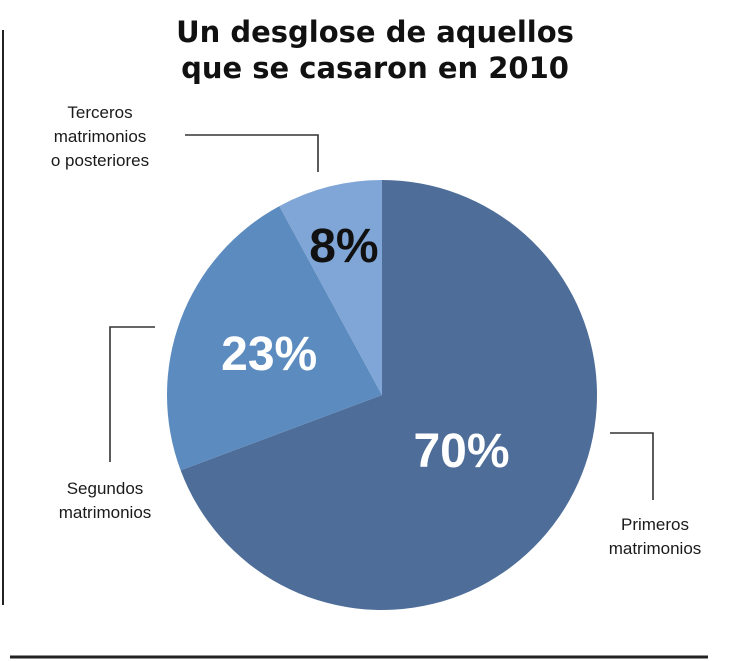 Image resolution: width=750 pixels, height=661 pixels. I want to click on slice-label-primeros-line-1: Primeros, so click(655, 524).